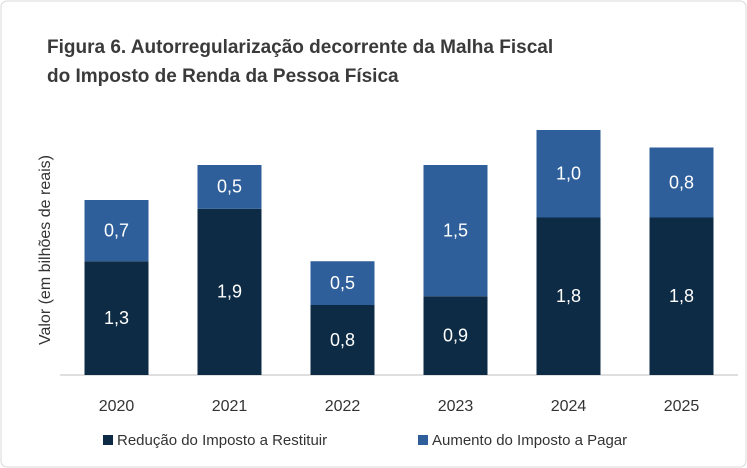 This screenshot has height=468, width=747. Describe the element at coordinates (569, 406) in the screenshot. I see `x-tick-label: 2024` at that location.